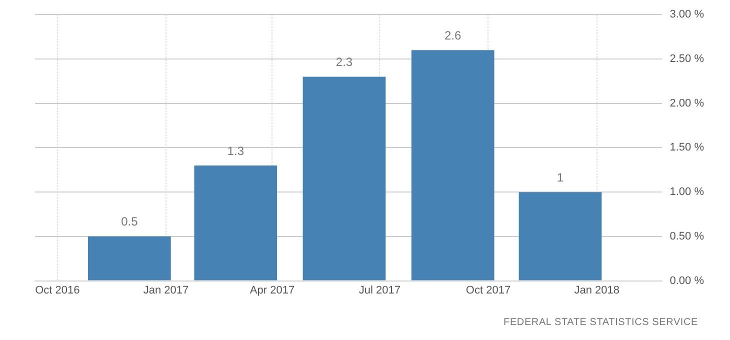 The height and width of the screenshot is (340, 730). Describe the element at coordinates (272, 290) in the screenshot. I see `x-tick-label: Apr 2017` at that location.